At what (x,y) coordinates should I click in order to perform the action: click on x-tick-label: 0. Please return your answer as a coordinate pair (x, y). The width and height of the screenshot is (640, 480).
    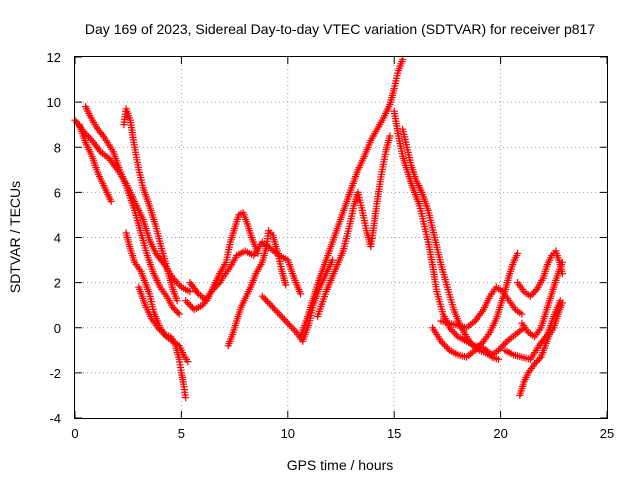
    Looking at the image, I should click on (74, 433).